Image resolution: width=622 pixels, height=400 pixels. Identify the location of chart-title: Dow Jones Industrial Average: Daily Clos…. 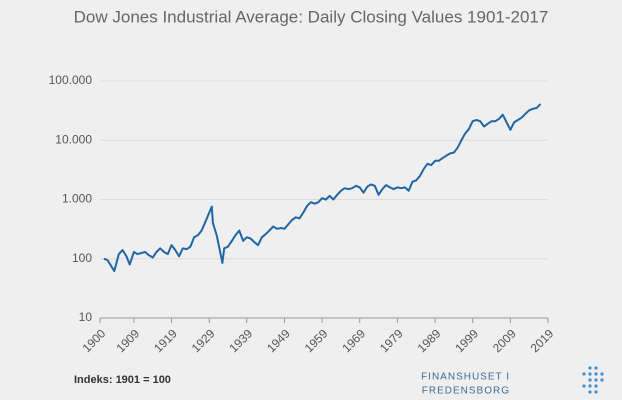
(311, 16).